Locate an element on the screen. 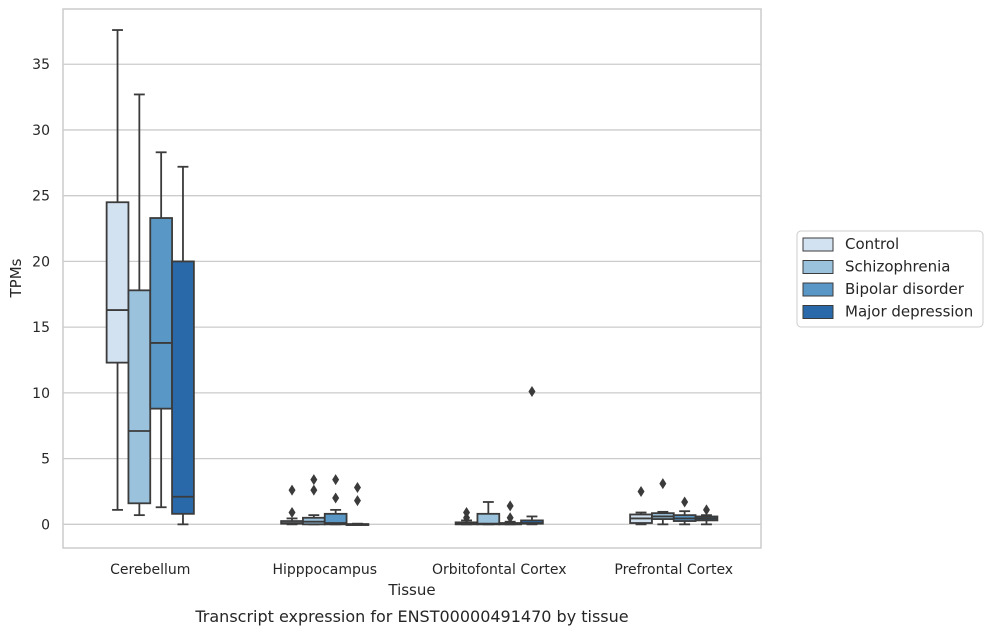 The image size is (993, 634). x-tick-label: Cerebellum is located at coordinates (150, 570).